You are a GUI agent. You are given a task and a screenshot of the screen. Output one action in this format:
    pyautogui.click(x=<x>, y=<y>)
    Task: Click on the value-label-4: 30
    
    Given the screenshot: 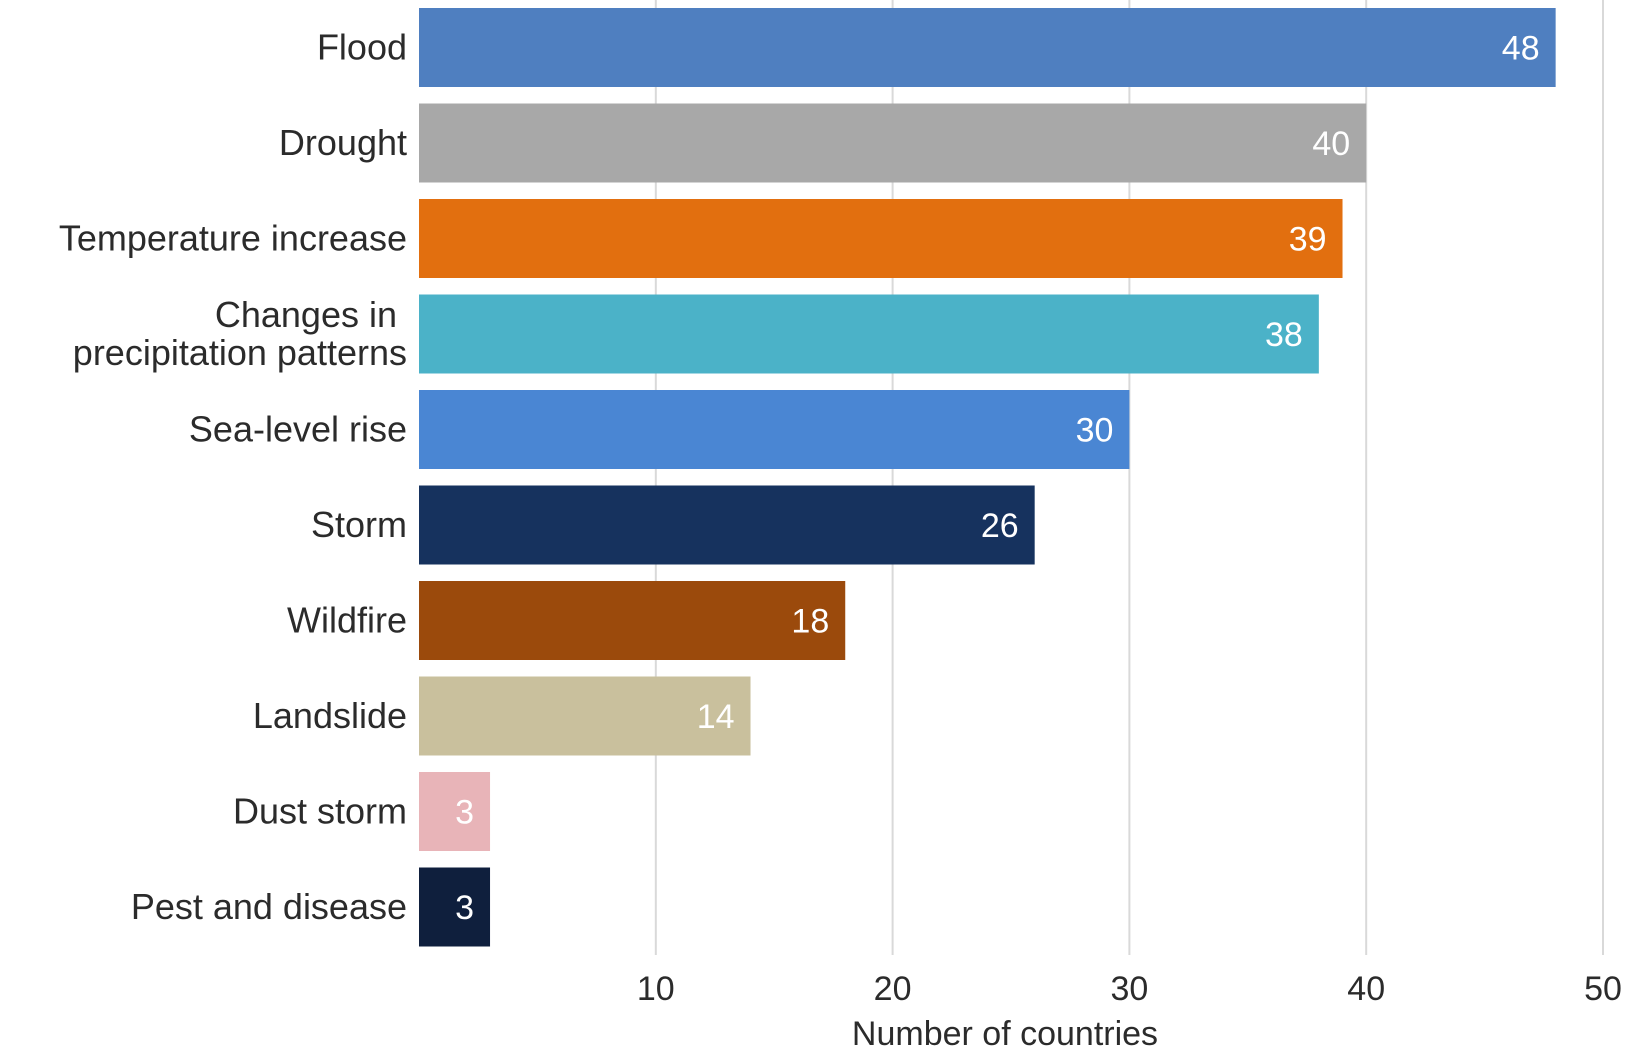 What is the action you would take?
    pyautogui.click(x=1095, y=431)
    